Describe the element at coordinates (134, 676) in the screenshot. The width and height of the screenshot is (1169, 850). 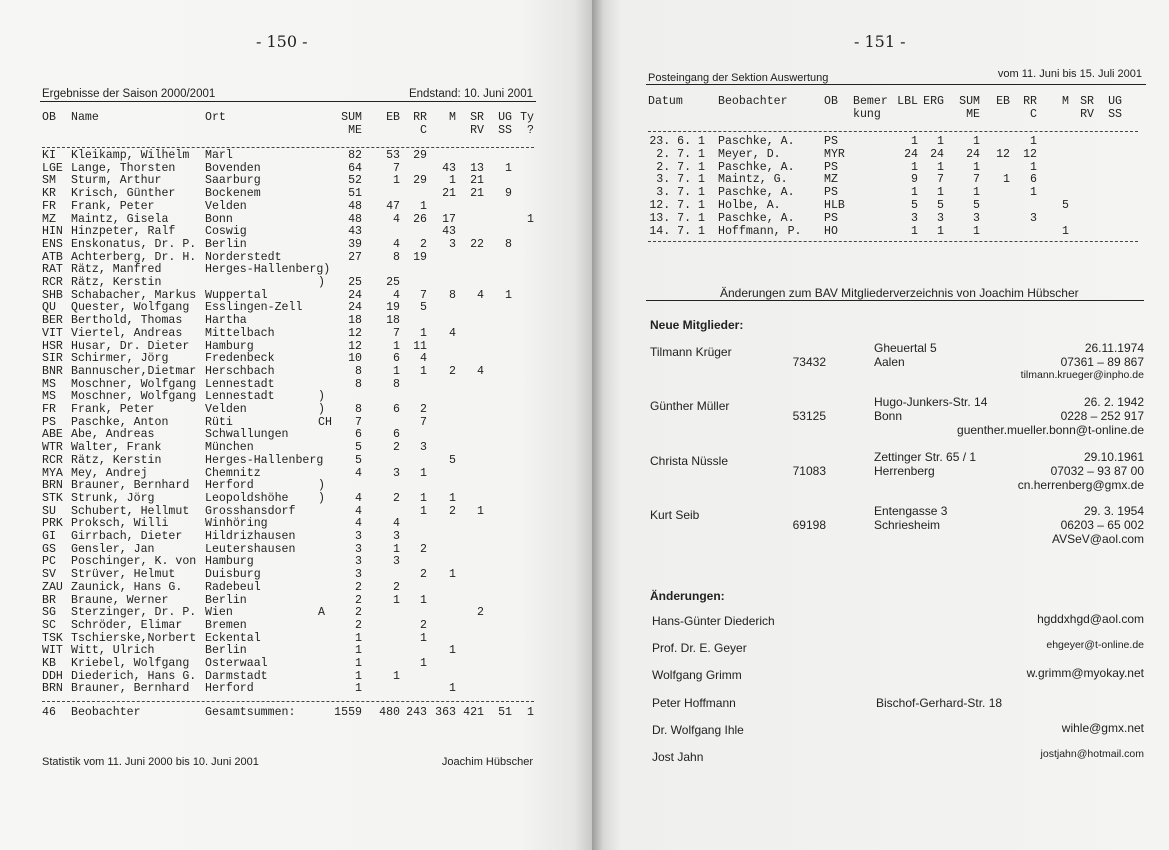
I see `cell-name: Diederich, Hans G.` at that location.